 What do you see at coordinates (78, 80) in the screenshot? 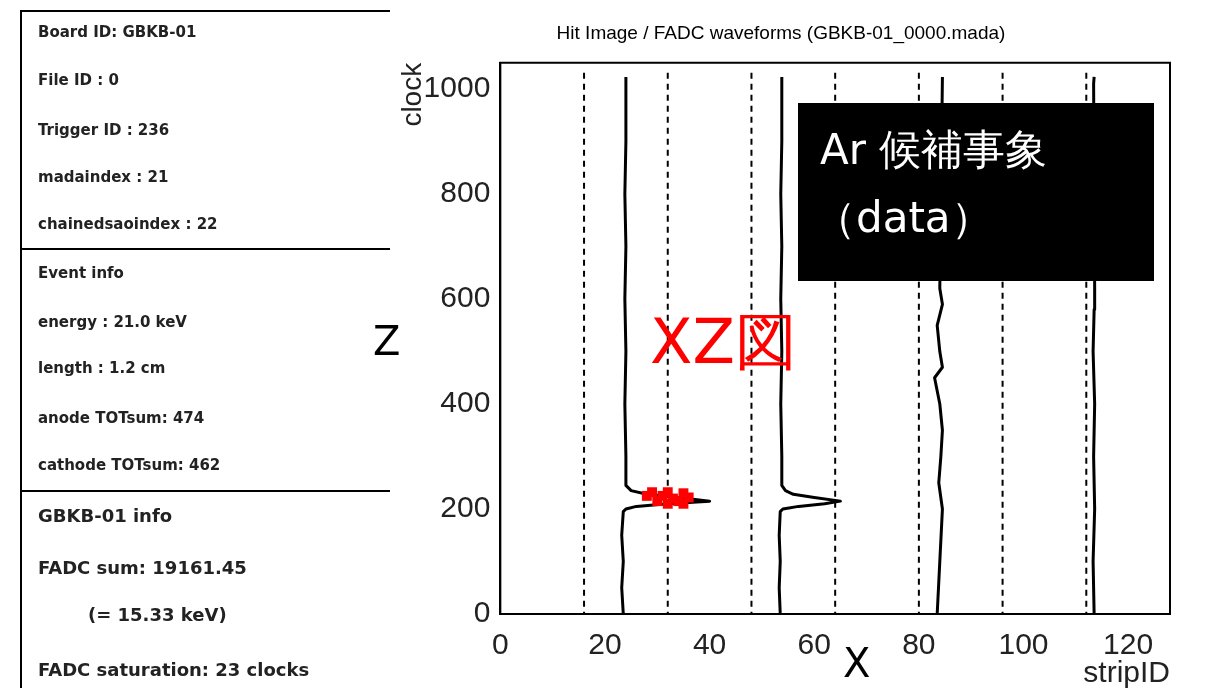
I see `text: File ID : 0` at bounding box center [78, 80].